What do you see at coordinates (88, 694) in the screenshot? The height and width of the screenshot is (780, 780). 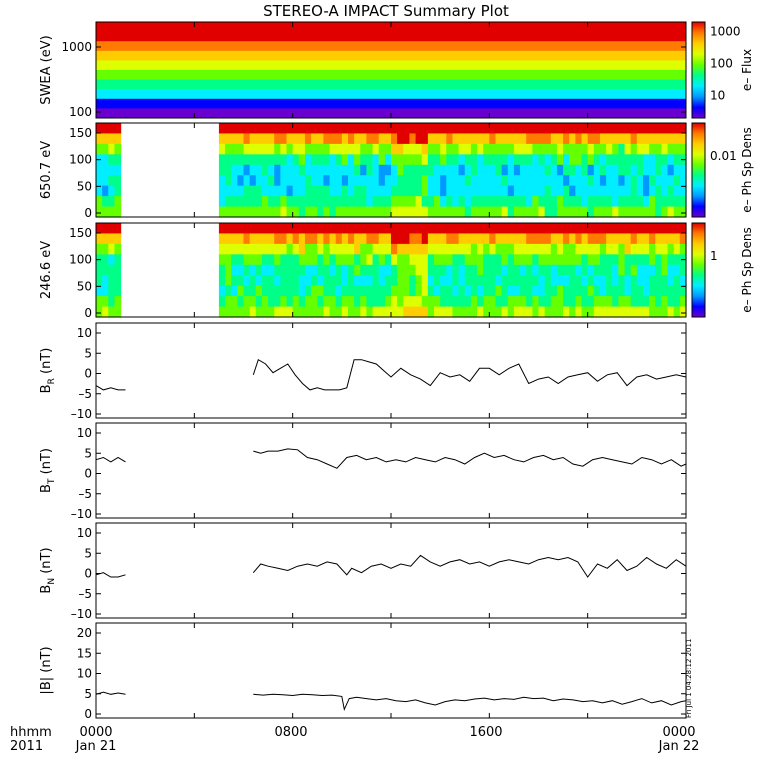 I see `bmag-y-tick-label: 5` at bounding box center [88, 694].